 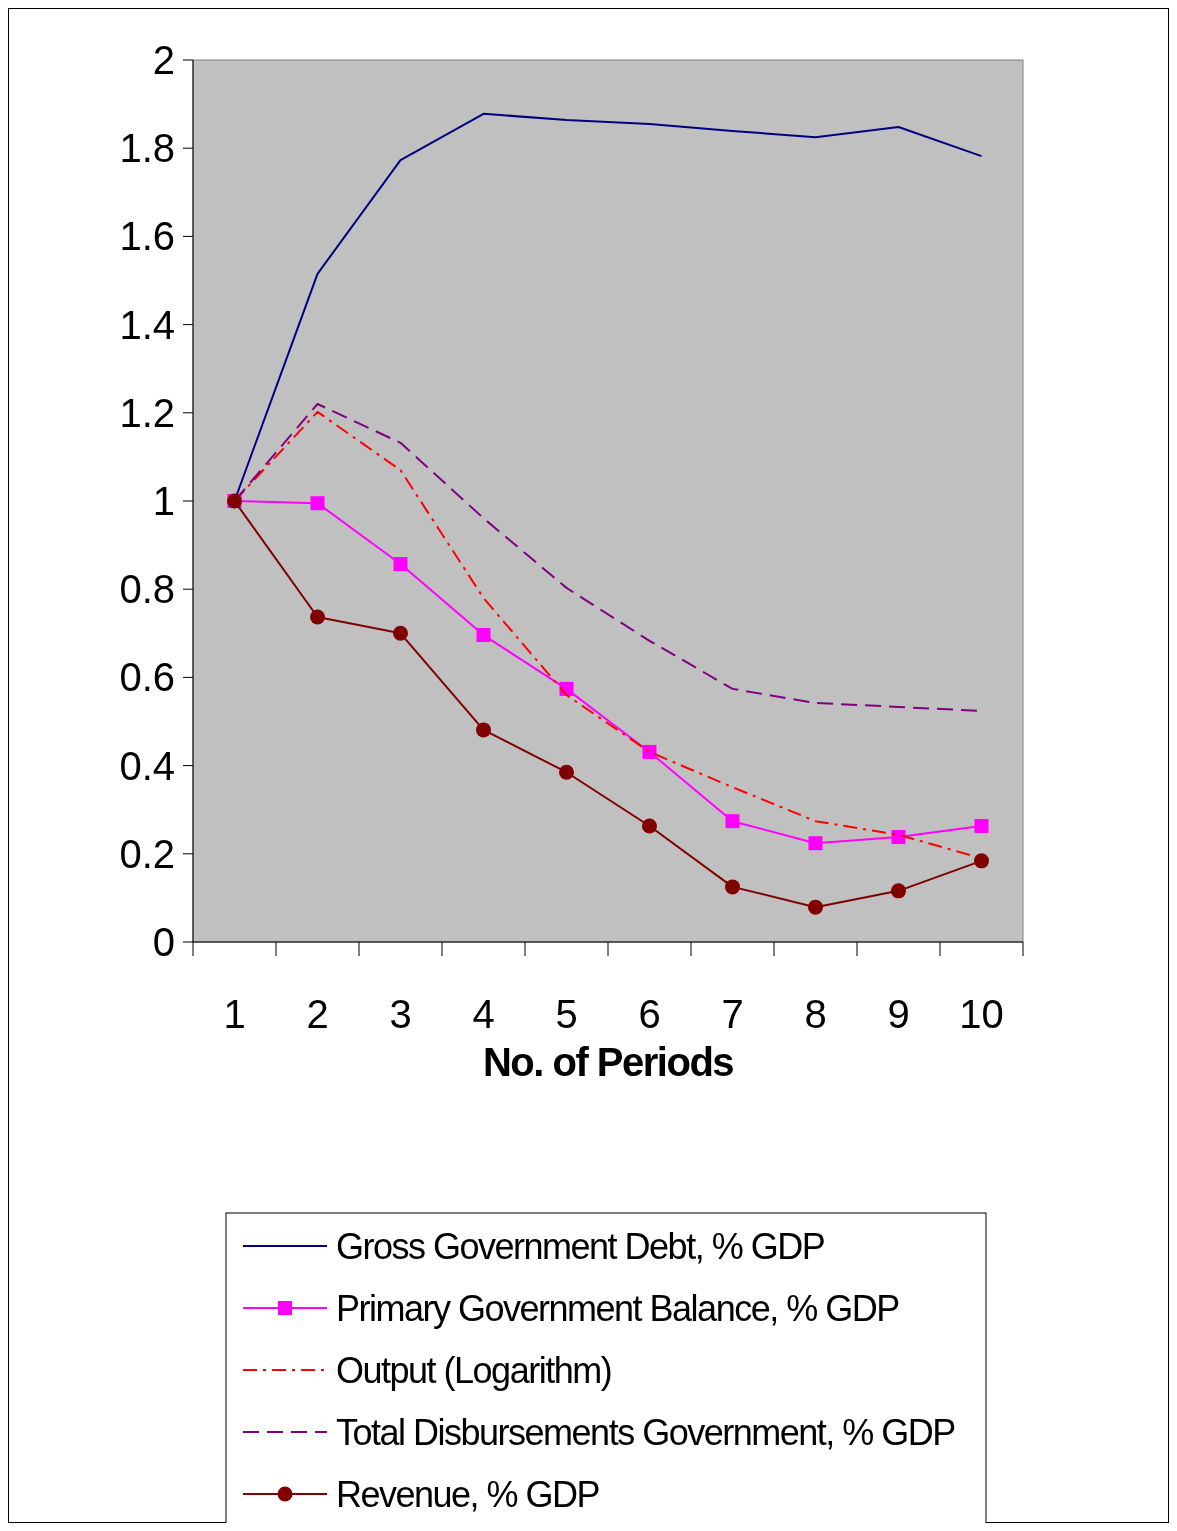 I want to click on x-tick-label: 1, so click(x=234, y=1014).